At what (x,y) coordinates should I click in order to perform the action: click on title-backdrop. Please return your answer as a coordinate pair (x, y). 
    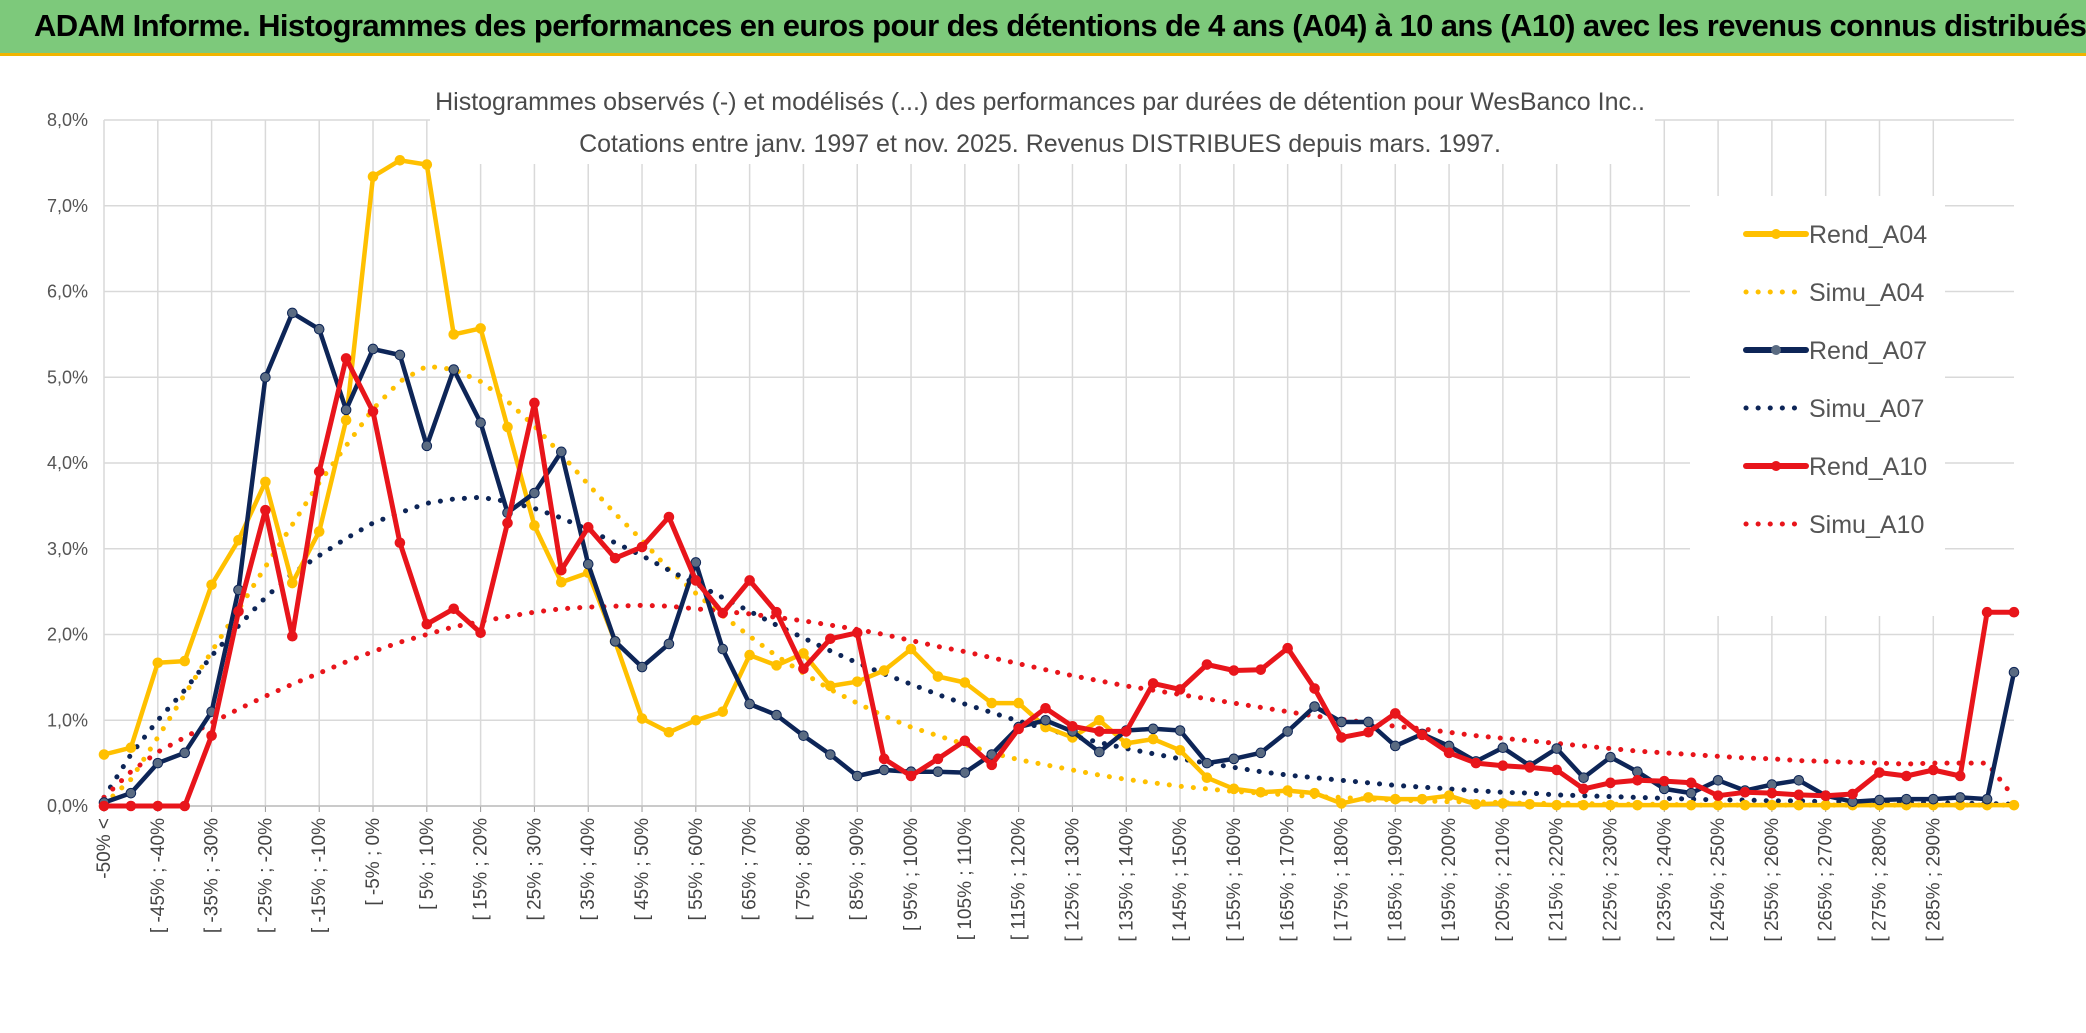
    Looking at the image, I should click on (1042, 110).